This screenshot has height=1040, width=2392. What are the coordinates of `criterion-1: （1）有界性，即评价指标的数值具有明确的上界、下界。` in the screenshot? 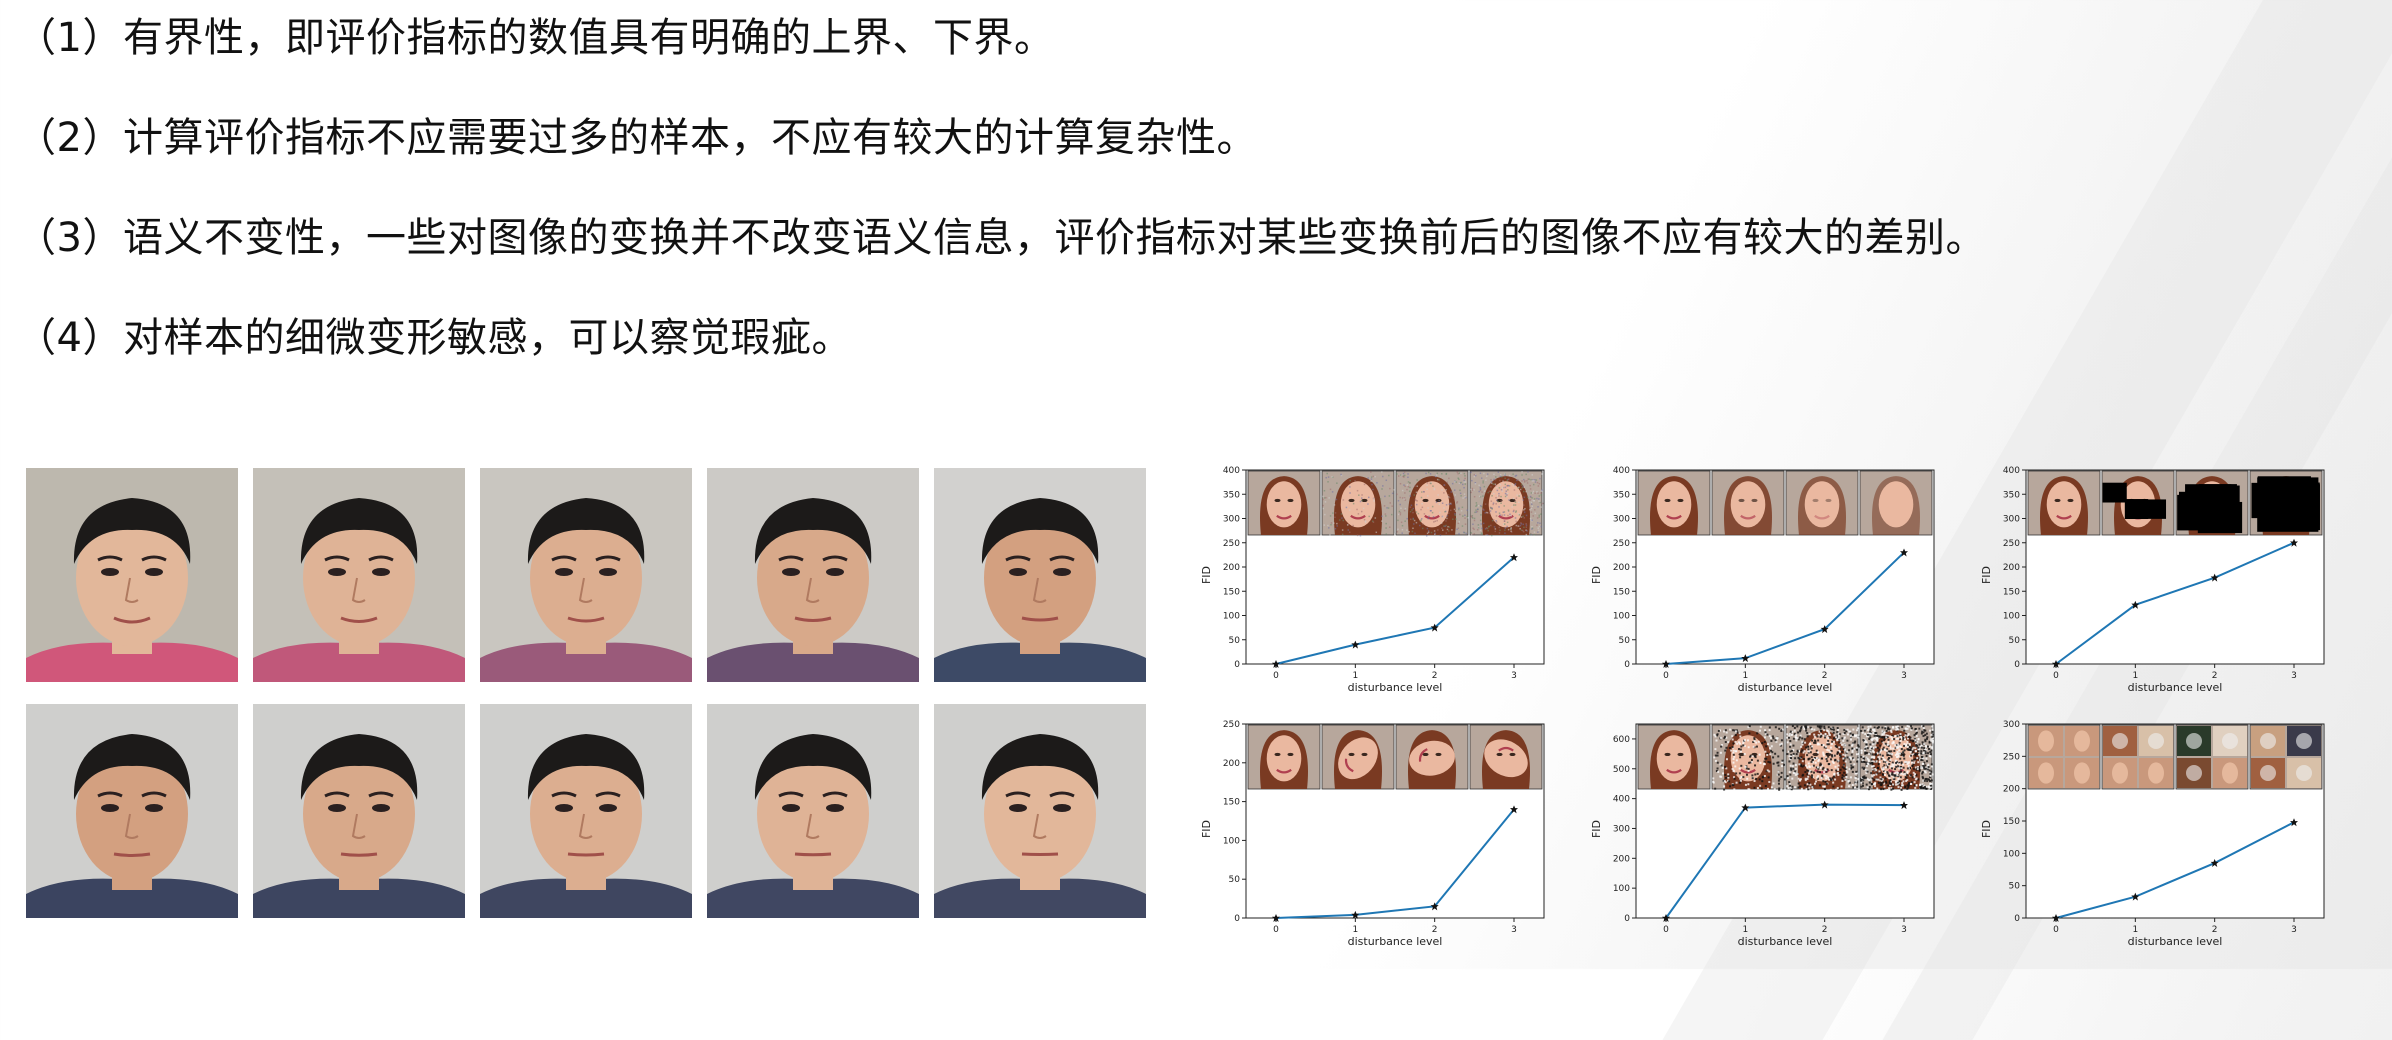 It's located at (535, 38).